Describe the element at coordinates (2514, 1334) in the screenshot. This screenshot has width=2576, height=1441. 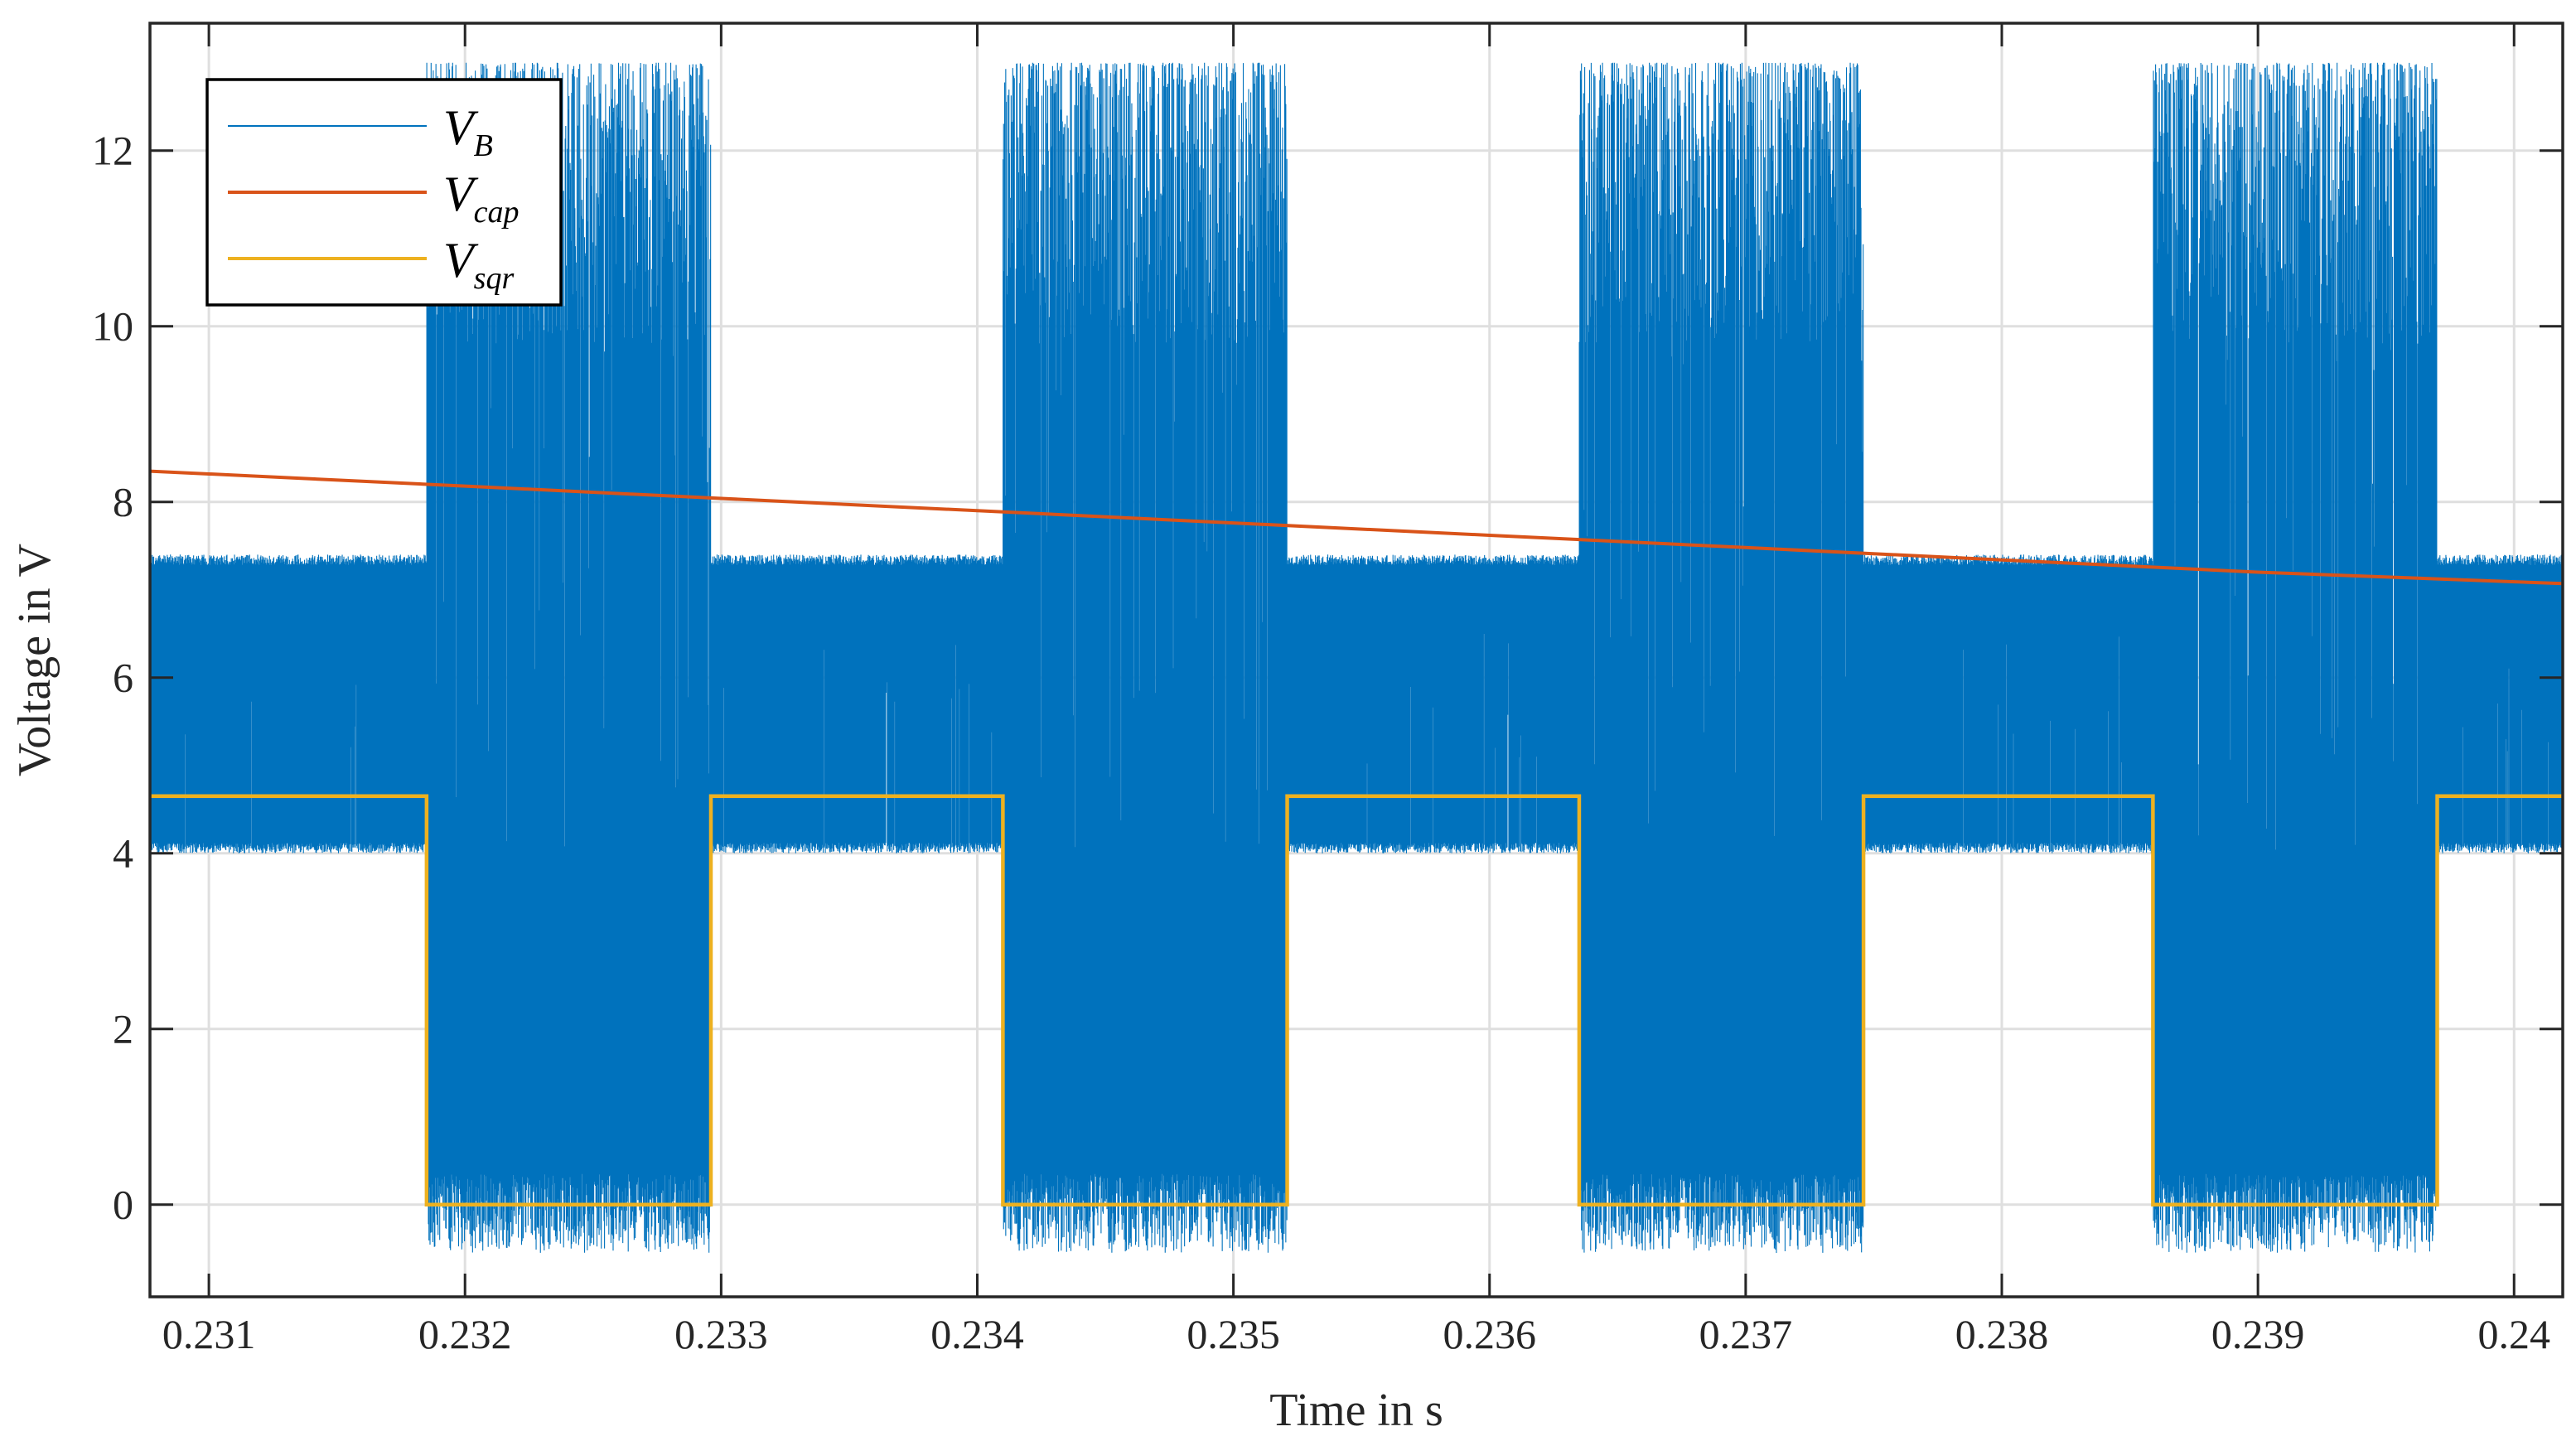
I see `x-tick-label: 0.24` at that location.